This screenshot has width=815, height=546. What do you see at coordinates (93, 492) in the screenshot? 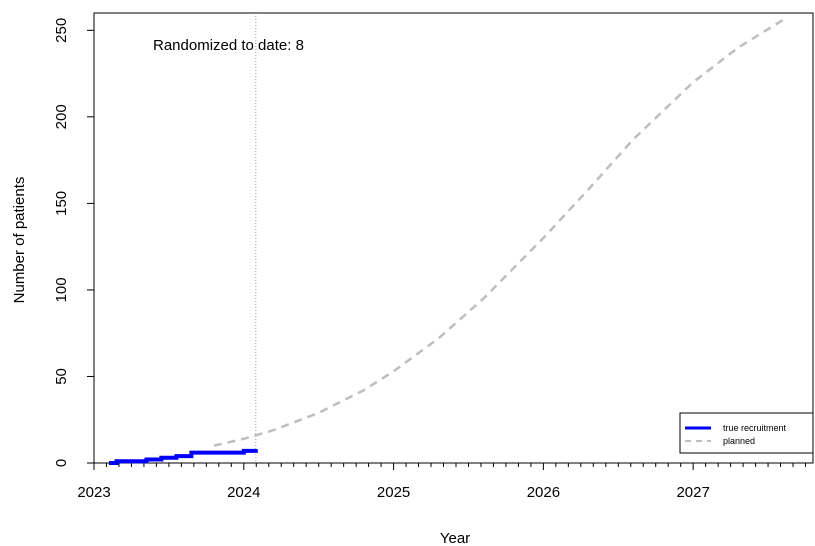
I see `x-tick-label-2023: 2023` at bounding box center [93, 492].